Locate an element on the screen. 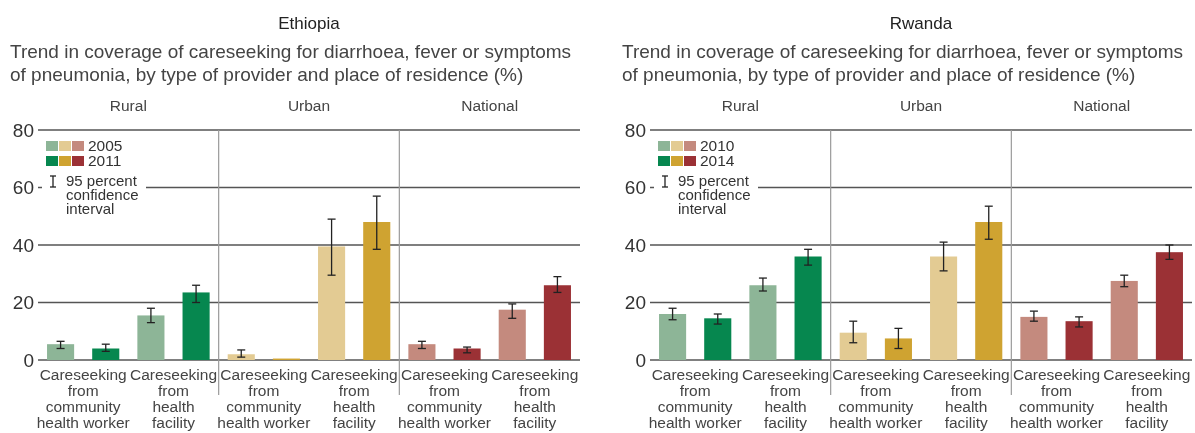 Image resolution: width=1195 pixels, height=433 pixels. chart-title: Rwanda is located at coordinates (921, 23).